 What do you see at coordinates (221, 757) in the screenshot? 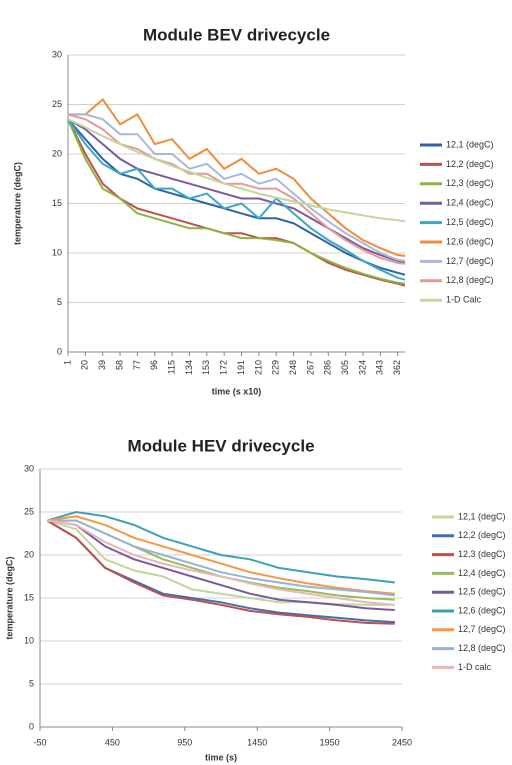
I see `x-axis-title: time (s)` at bounding box center [221, 757].